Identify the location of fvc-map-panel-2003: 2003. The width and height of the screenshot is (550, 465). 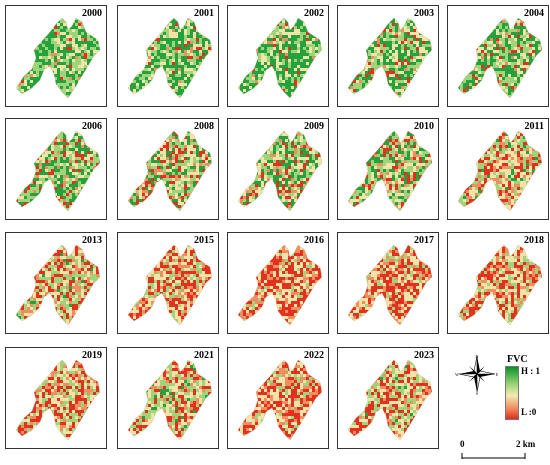
(388, 56).